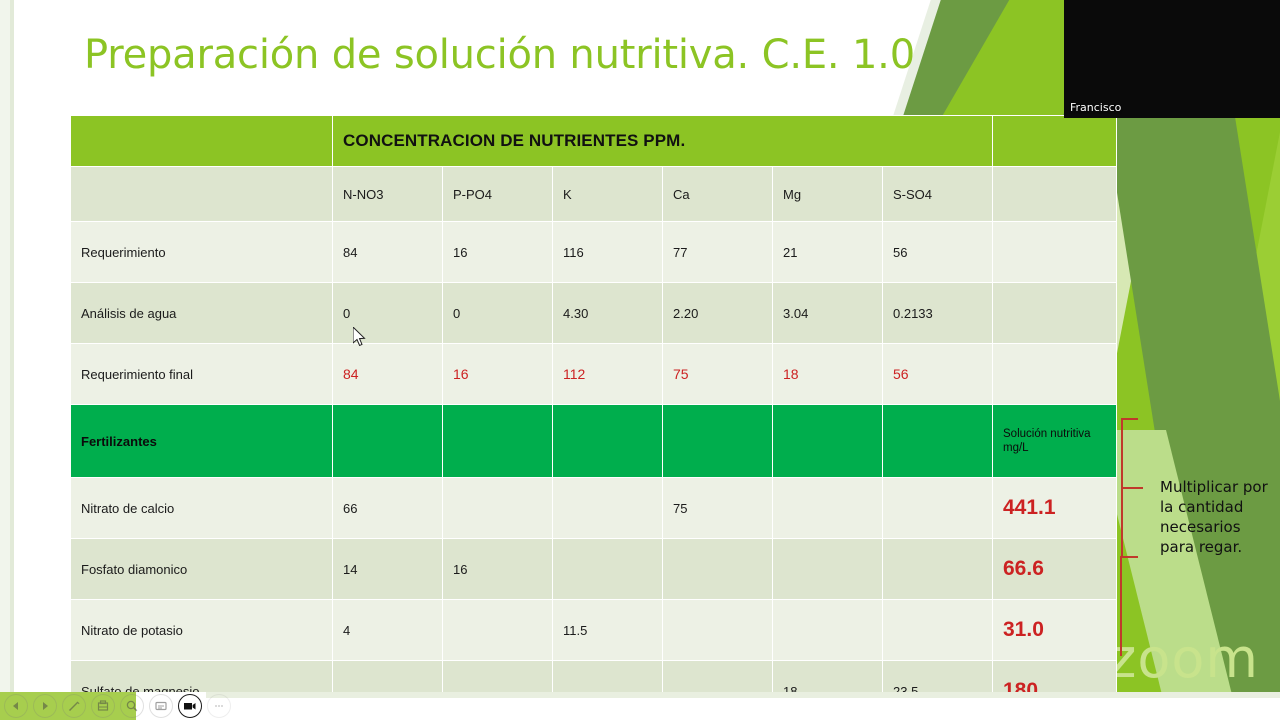  Describe the element at coordinates (662, 141) in the screenshot. I see `banner-title: CONCENTRACION DE NUTRIENTES PPM.` at that location.